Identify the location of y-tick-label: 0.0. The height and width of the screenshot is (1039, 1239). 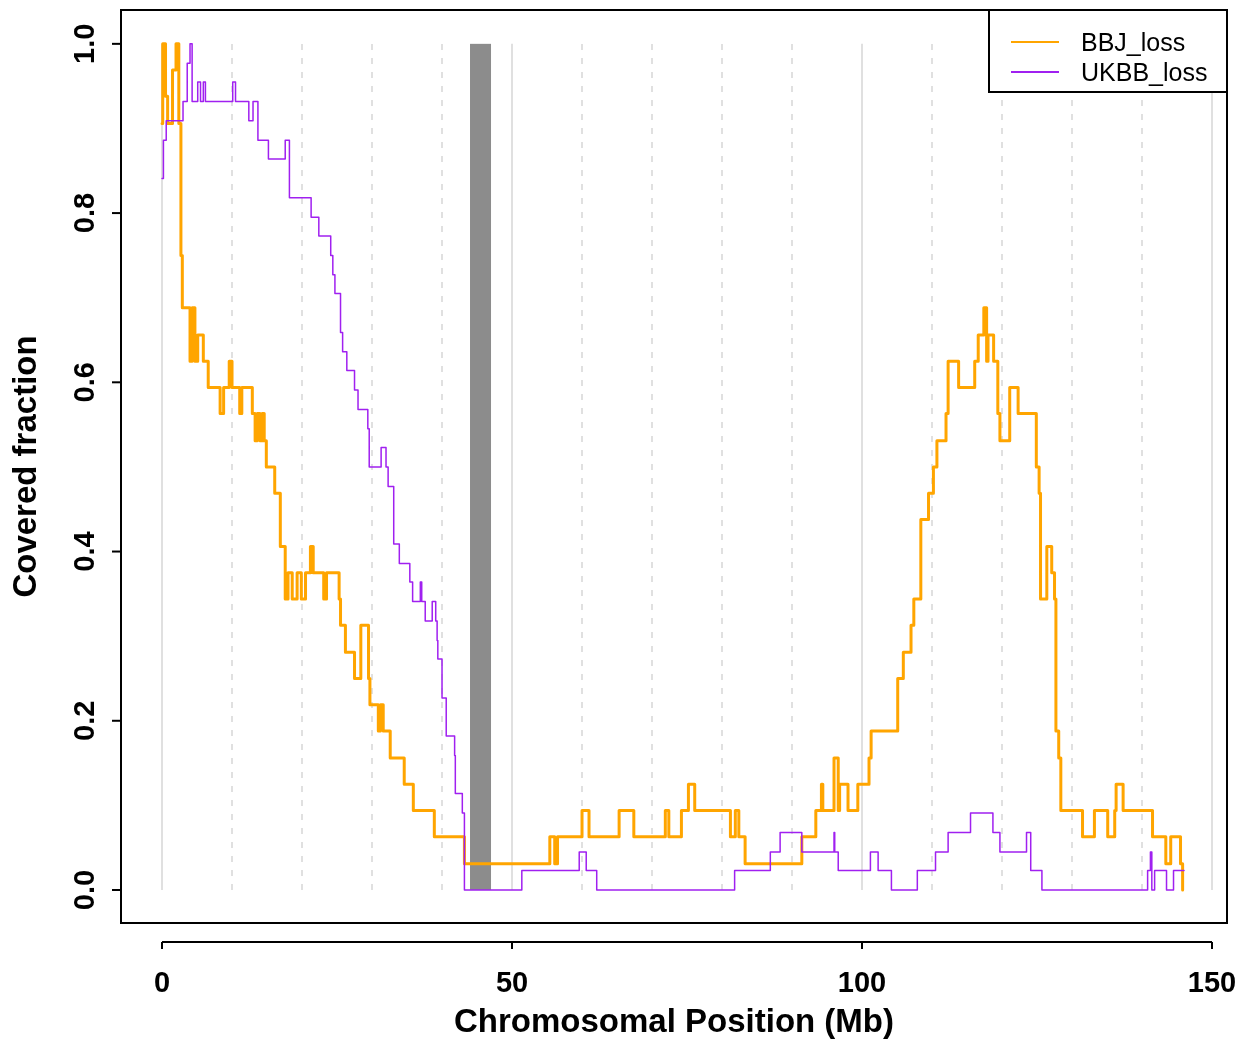
(84, 890).